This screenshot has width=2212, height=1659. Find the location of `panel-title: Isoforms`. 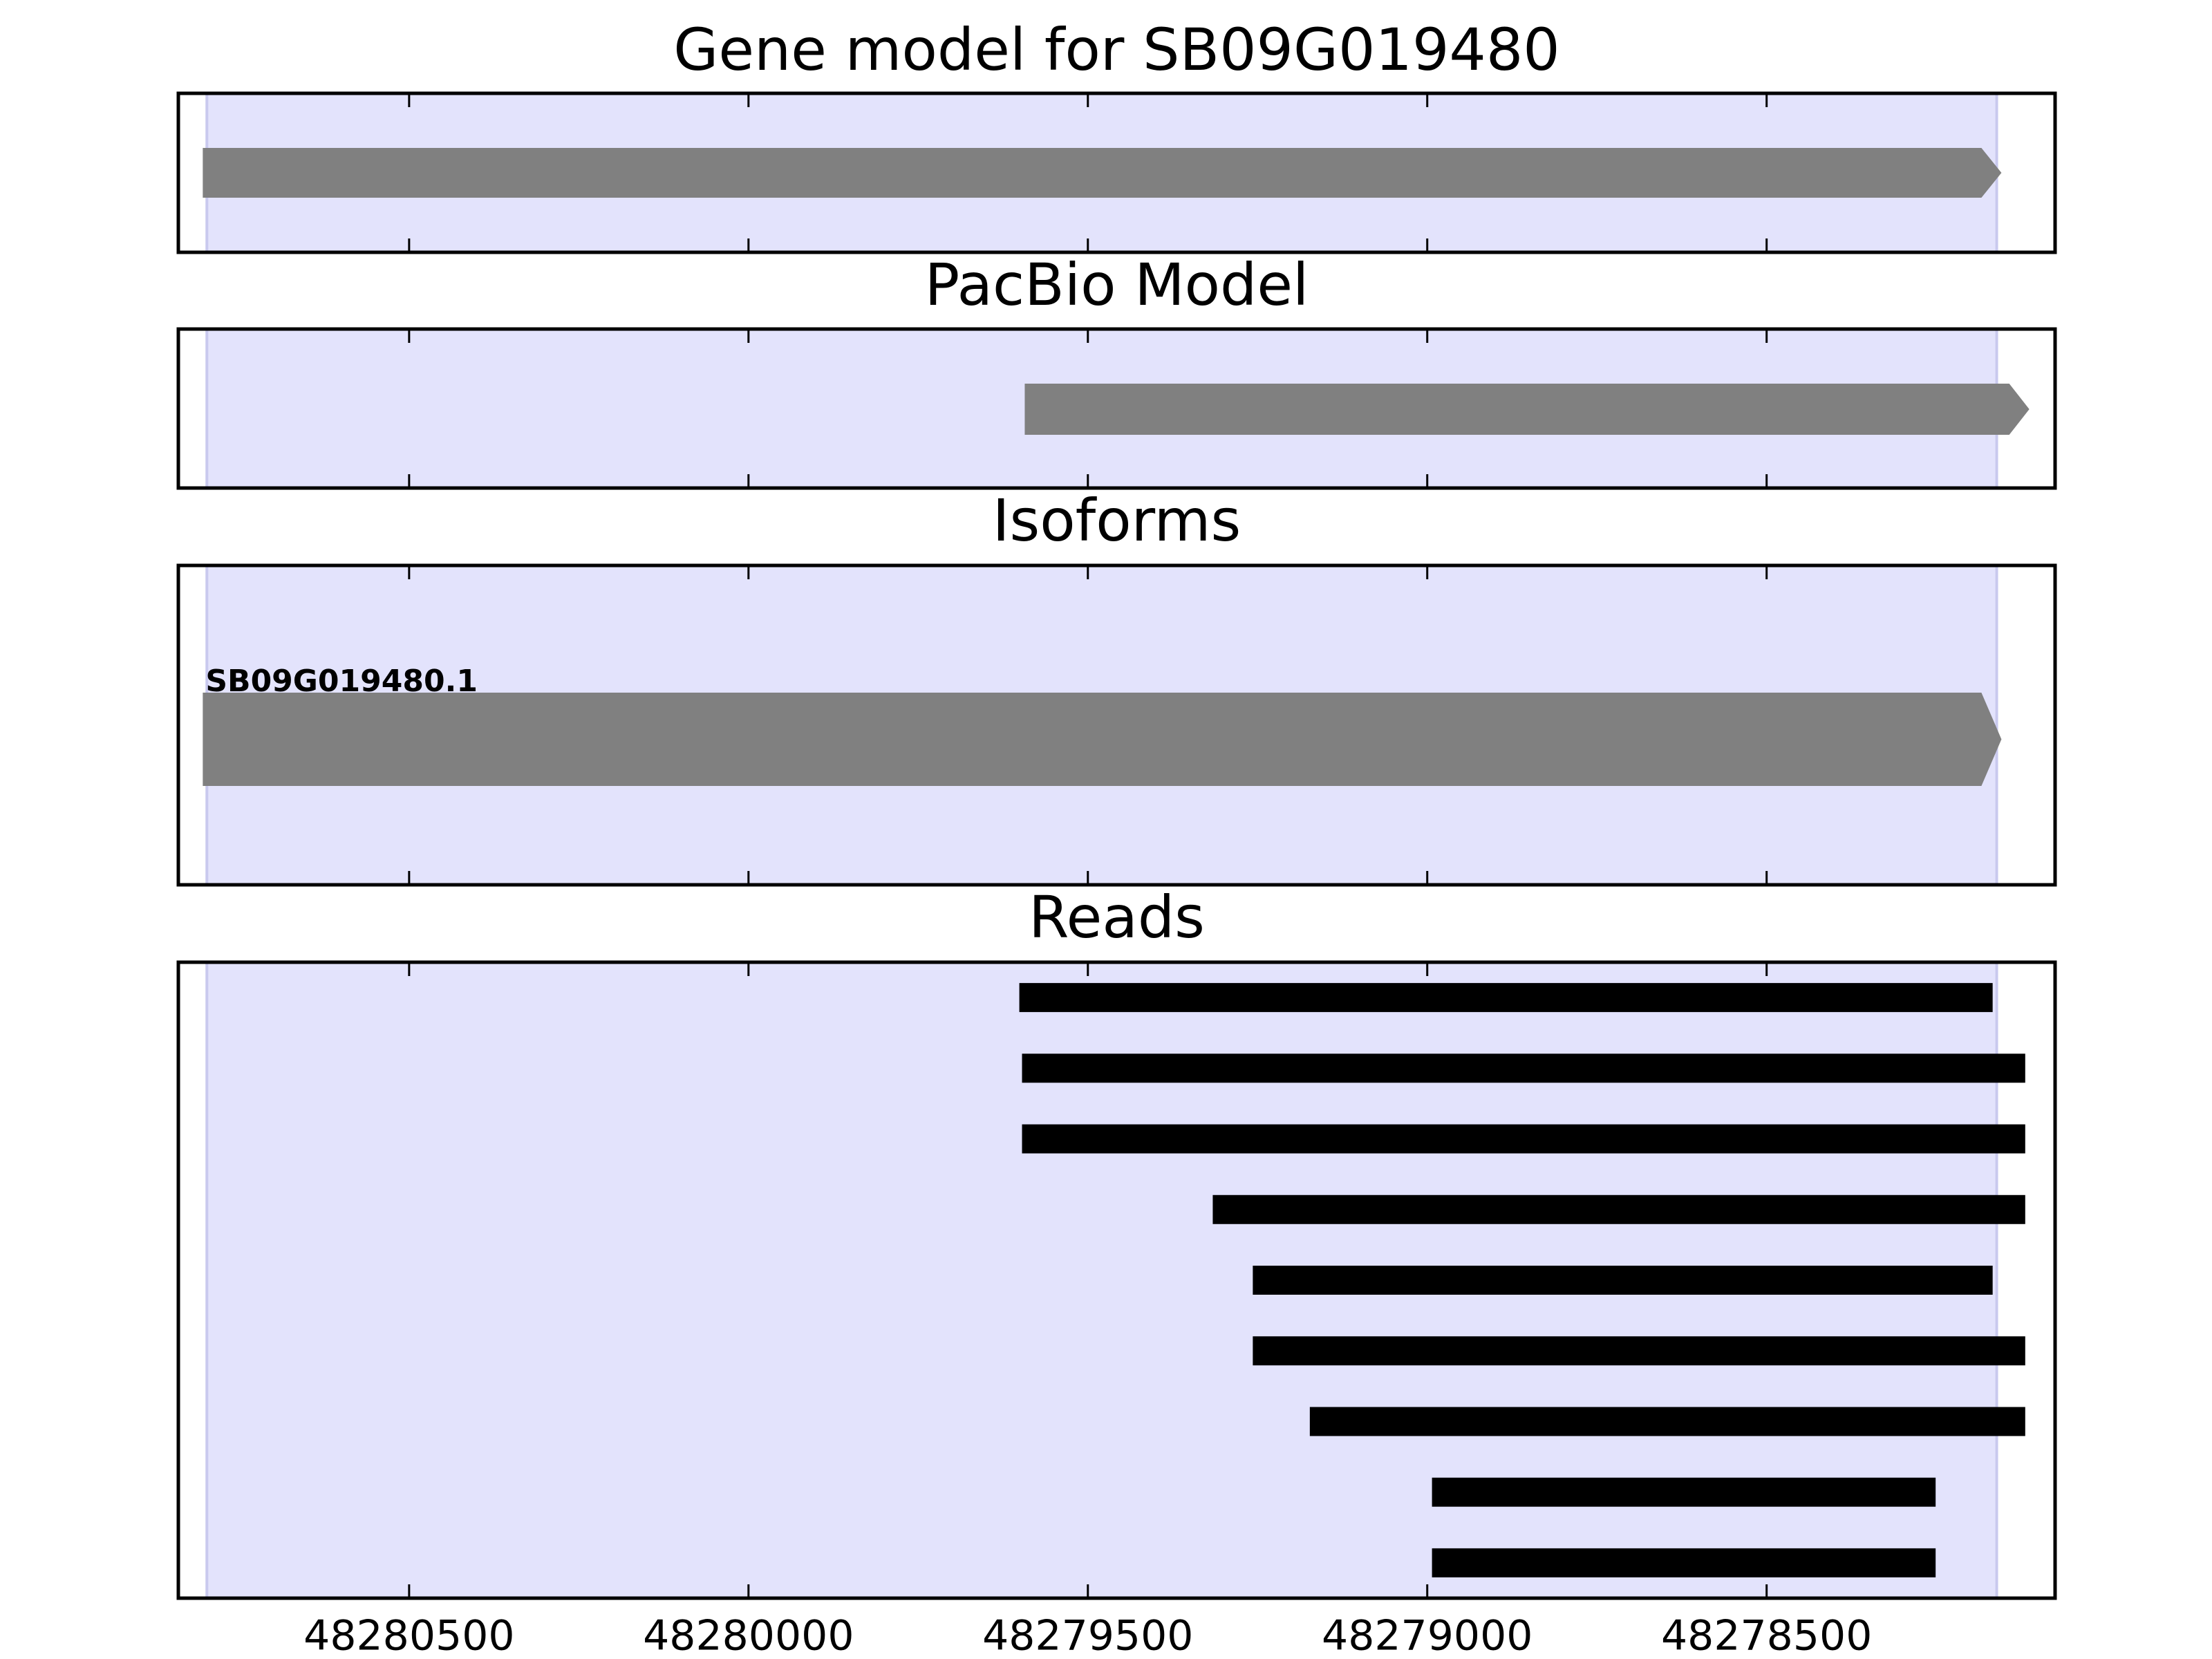

panel-title: Isoforms is located at coordinates (1117, 520).